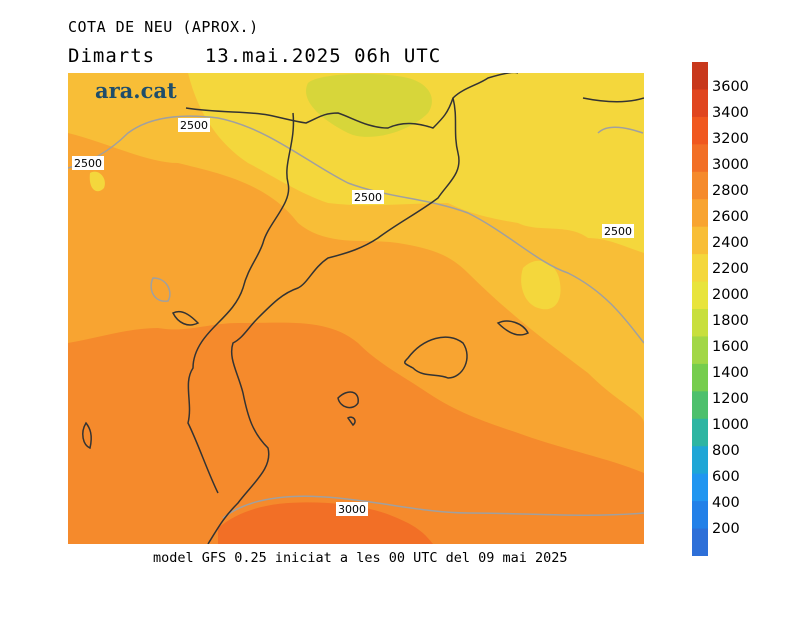 This screenshot has height=617, width=800. I want to click on colorbar-label: 600, so click(726, 477).